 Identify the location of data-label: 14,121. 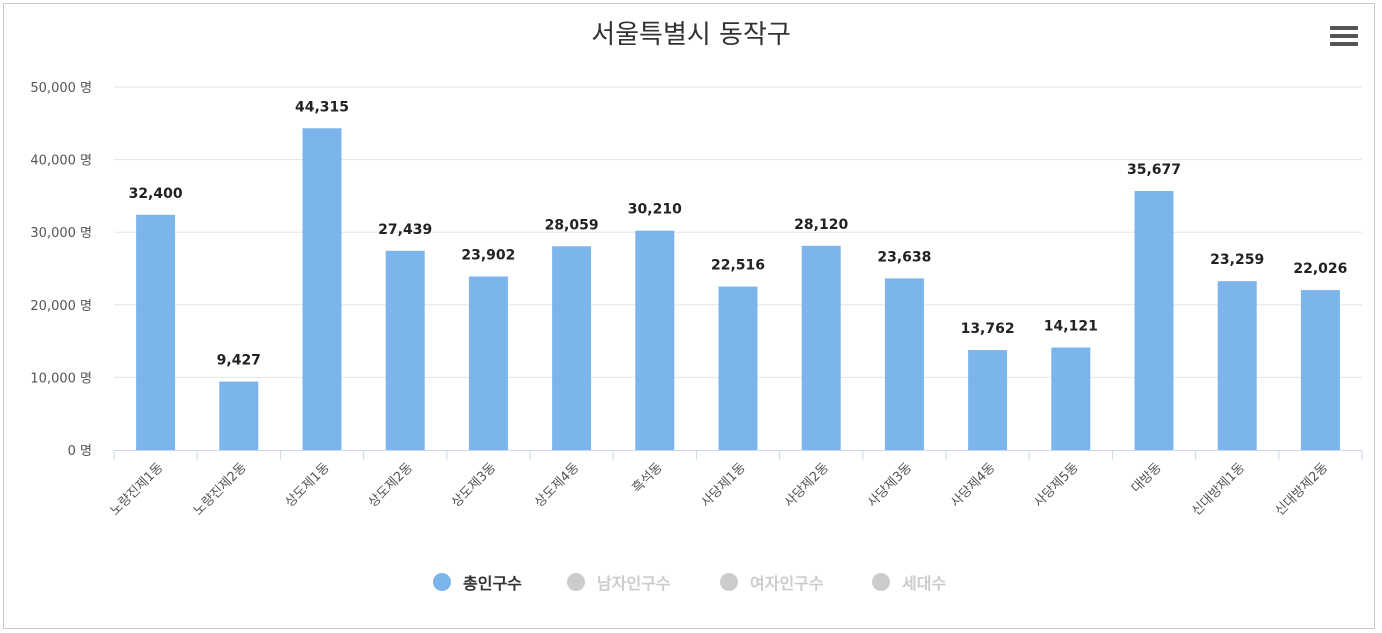
(1071, 326).